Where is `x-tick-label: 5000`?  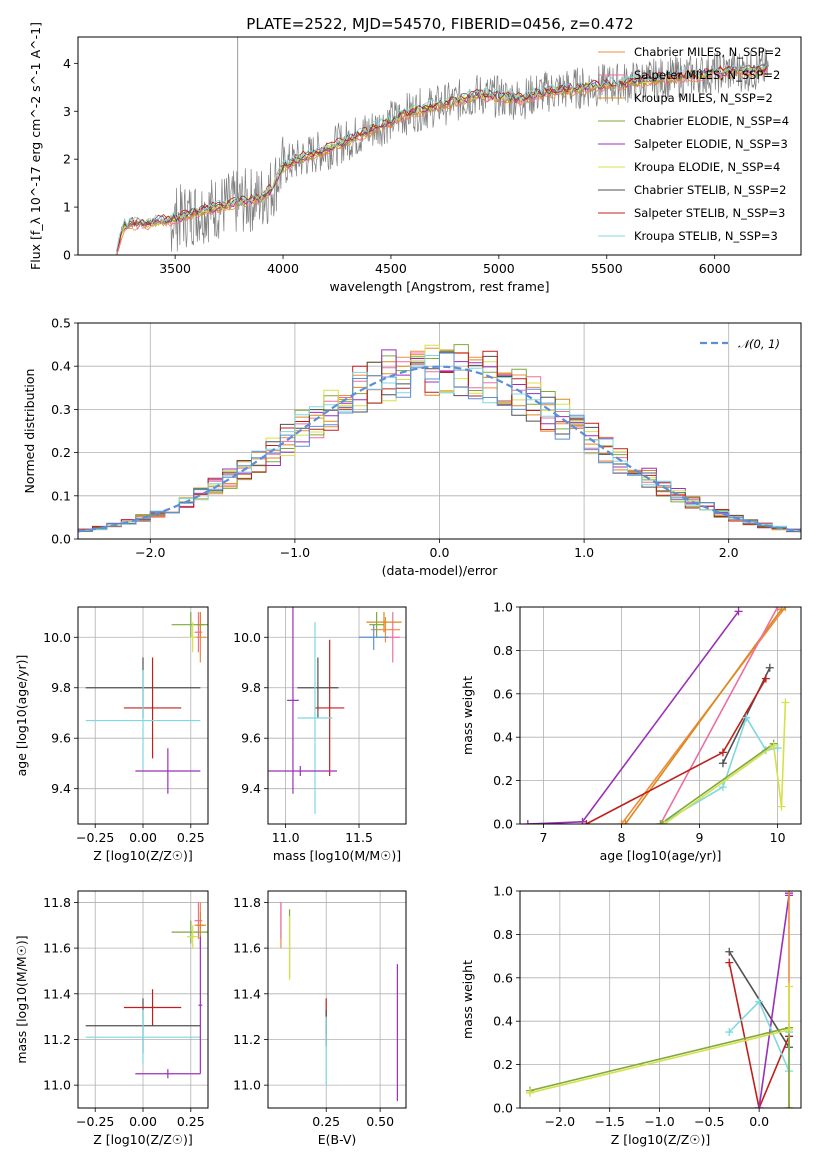
x-tick-label: 5000 is located at coordinates (499, 268).